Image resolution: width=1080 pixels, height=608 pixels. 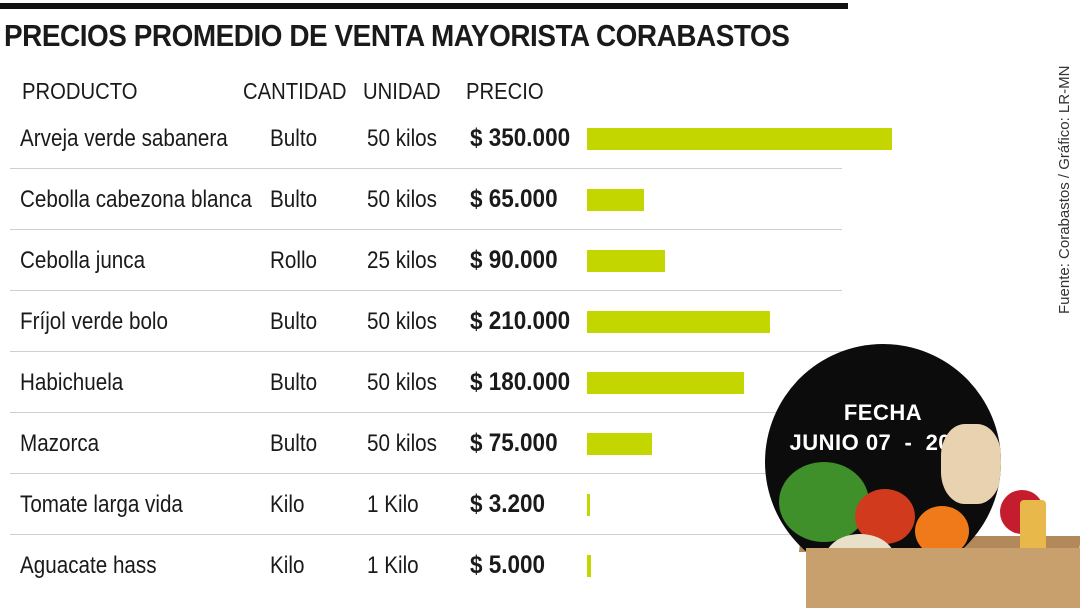 What do you see at coordinates (295, 91) in the screenshot?
I see `header-cantidad: CANTIDAD` at bounding box center [295, 91].